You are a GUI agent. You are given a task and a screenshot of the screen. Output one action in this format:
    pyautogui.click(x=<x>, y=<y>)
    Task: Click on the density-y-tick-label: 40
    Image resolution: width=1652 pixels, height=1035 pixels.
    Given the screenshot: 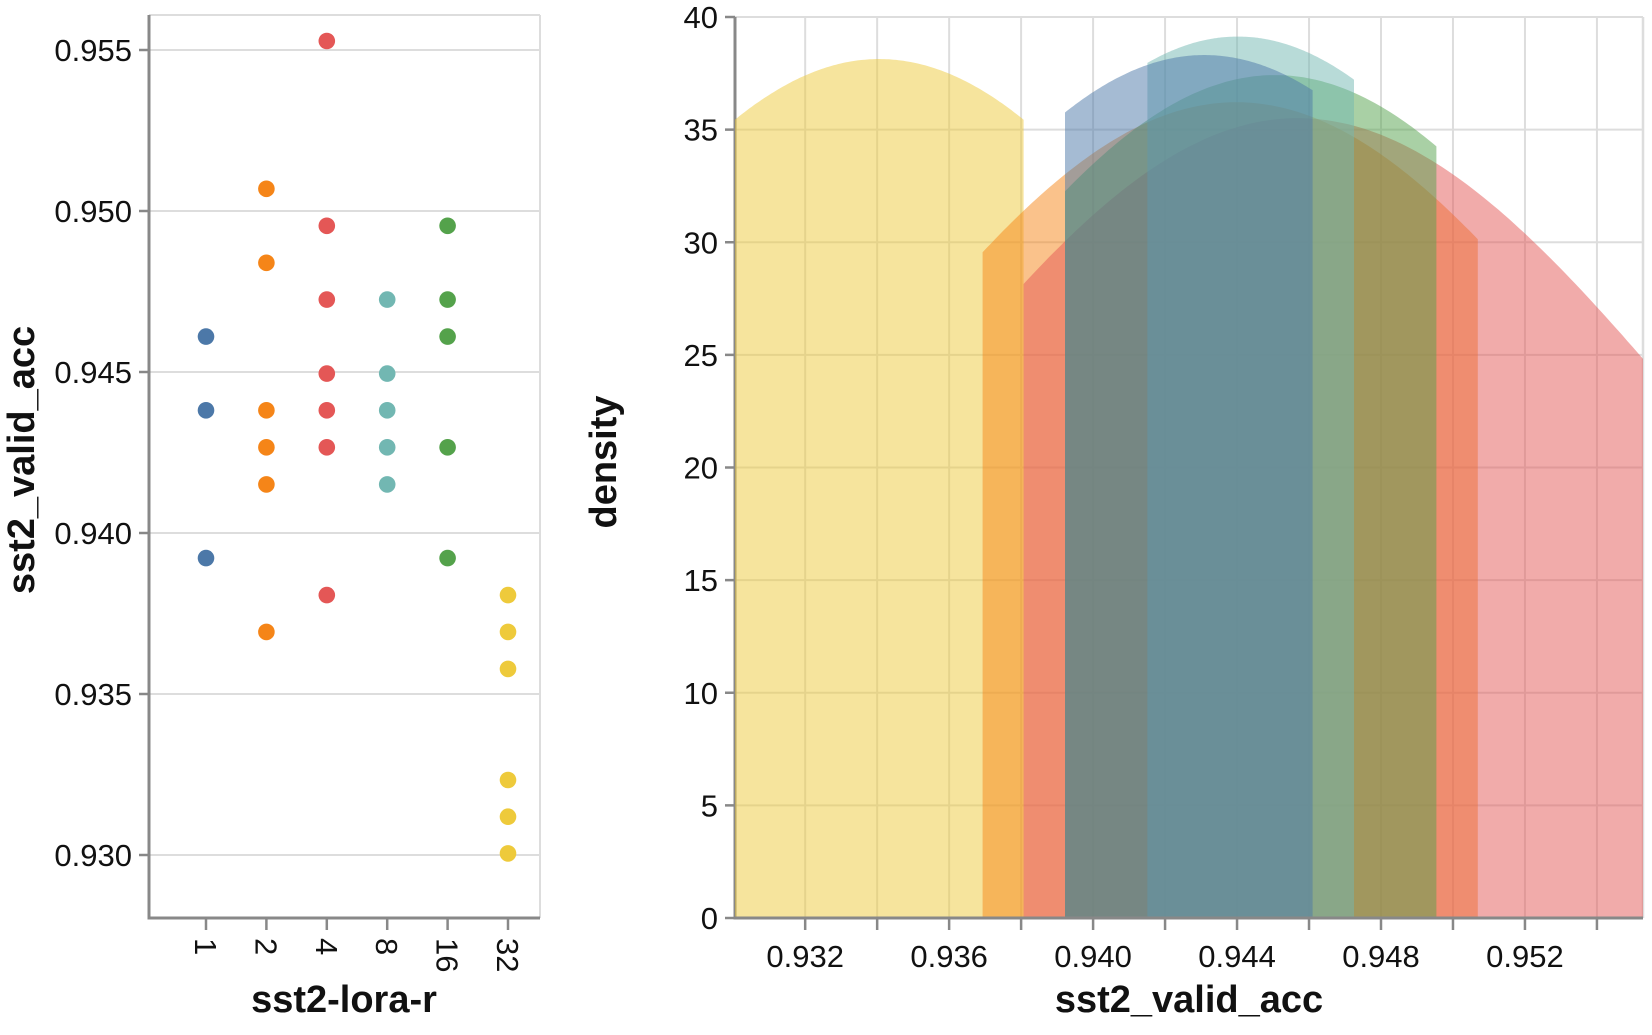 What is the action you would take?
    pyautogui.click(x=701, y=17)
    